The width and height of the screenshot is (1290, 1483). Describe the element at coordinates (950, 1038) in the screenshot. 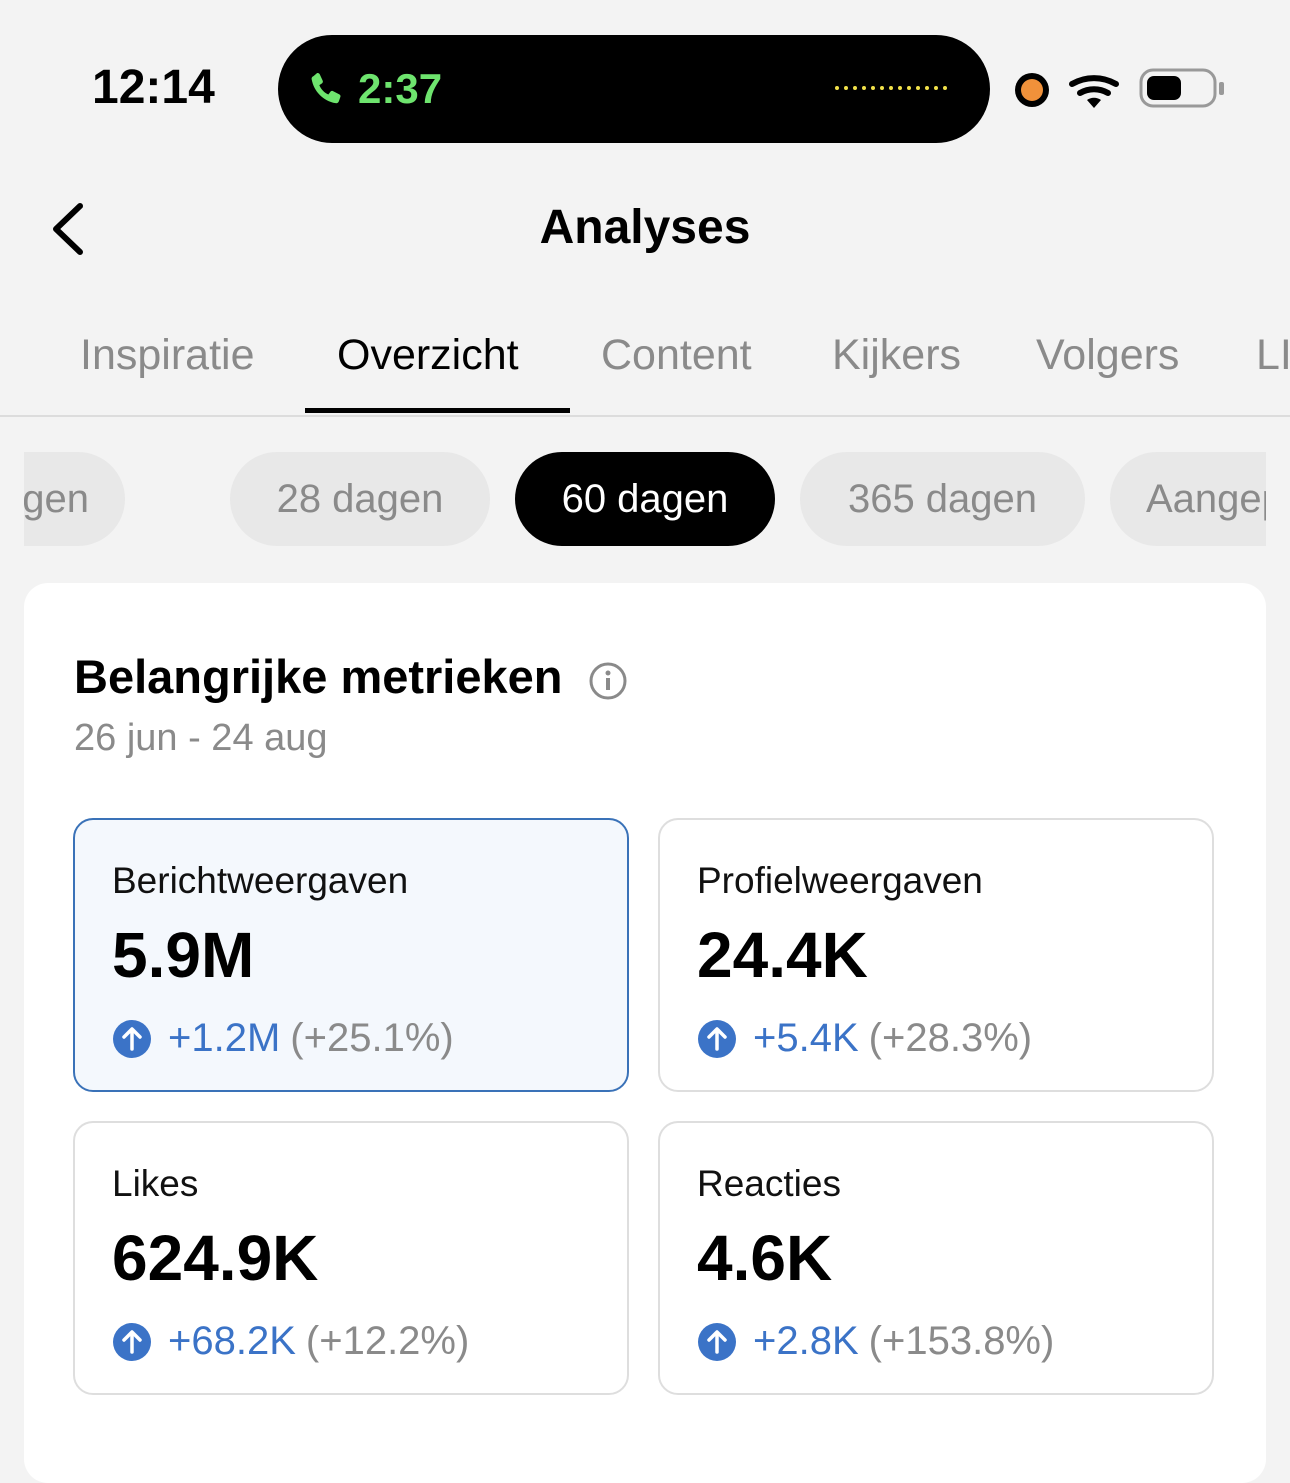

I see `change-percent: (+28.3%)` at that location.